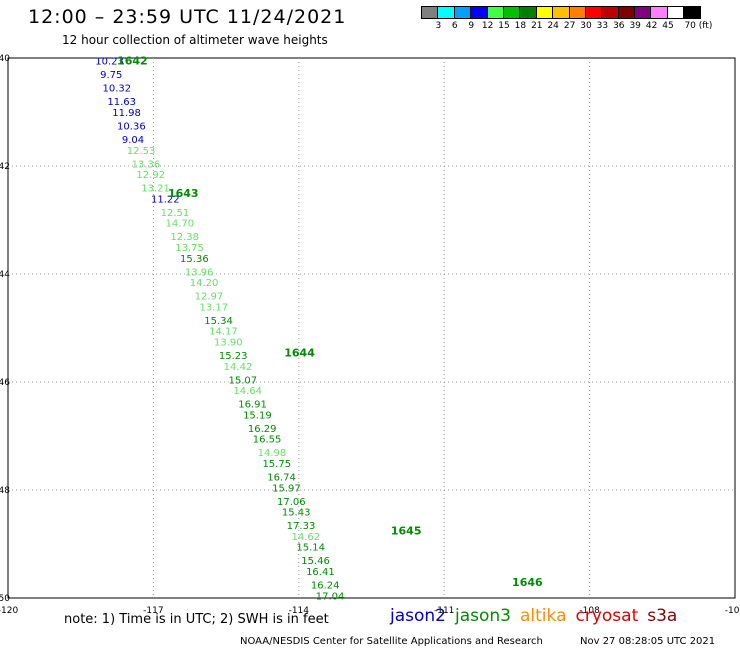 This screenshot has width=740, height=650. What do you see at coordinates (471, 26) in the screenshot?
I see `color-scale-label: 9` at bounding box center [471, 26].